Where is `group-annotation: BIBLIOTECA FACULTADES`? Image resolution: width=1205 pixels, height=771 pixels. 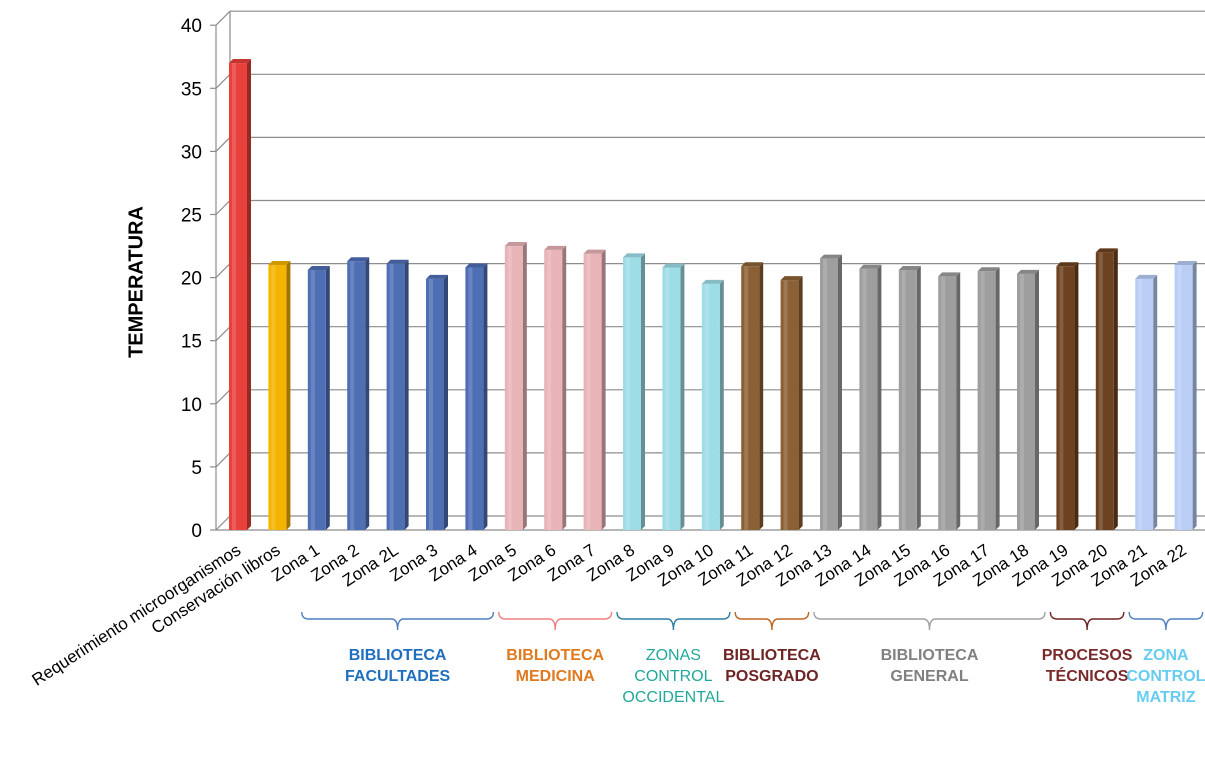
group-annotation: BIBLIOTECA FACULTADES is located at coordinates (398, 648).